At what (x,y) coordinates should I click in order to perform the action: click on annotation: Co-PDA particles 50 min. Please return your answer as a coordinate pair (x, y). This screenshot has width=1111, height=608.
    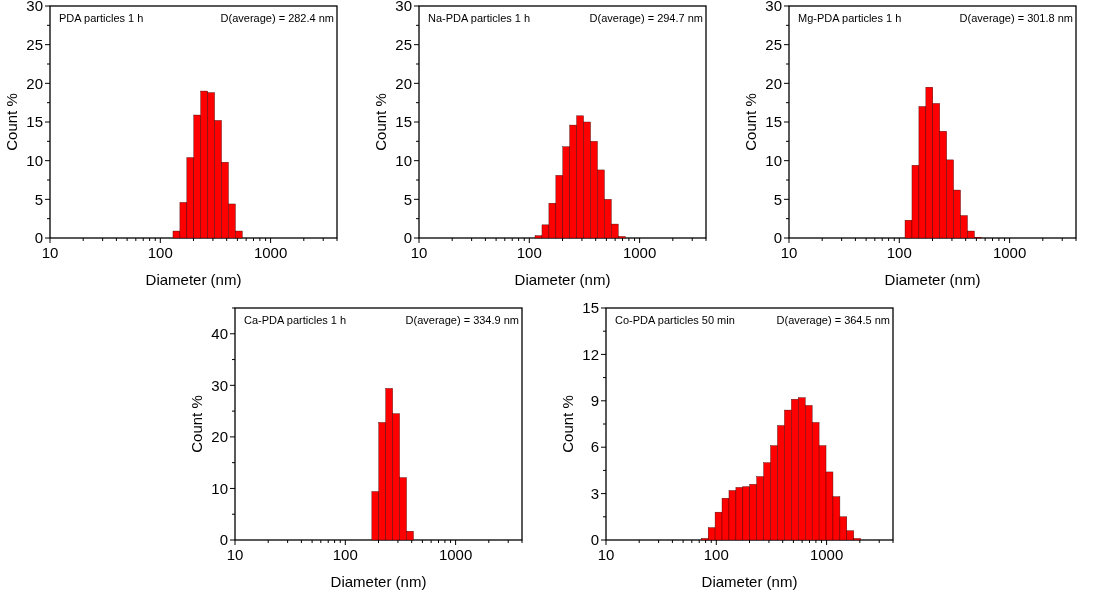
    Looking at the image, I should click on (675, 320).